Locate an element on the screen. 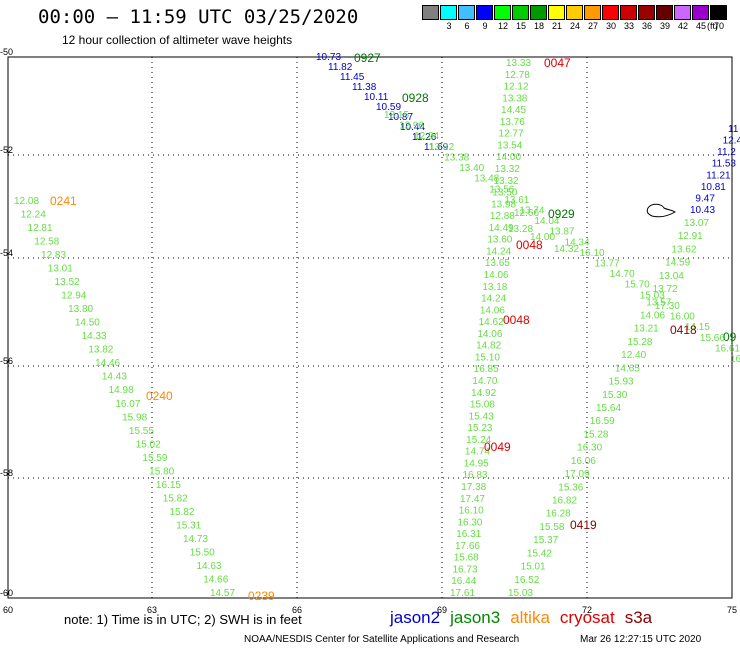  swh-label-blue: 10.59 is located at coordinates (388, 107).